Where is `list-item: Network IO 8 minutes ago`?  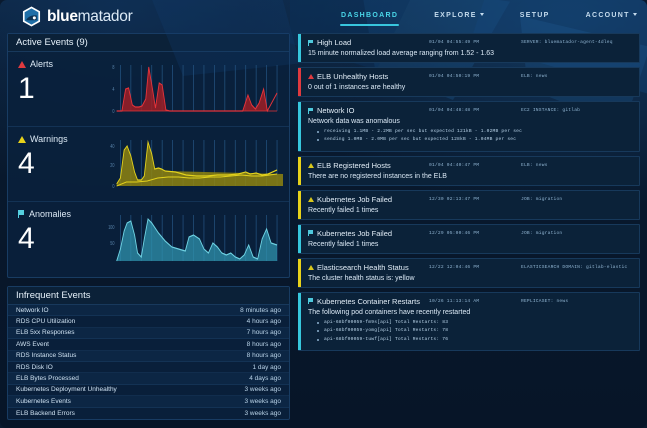 list-item: Network IO 8 minutes ago is located at coordinates (148, 311).